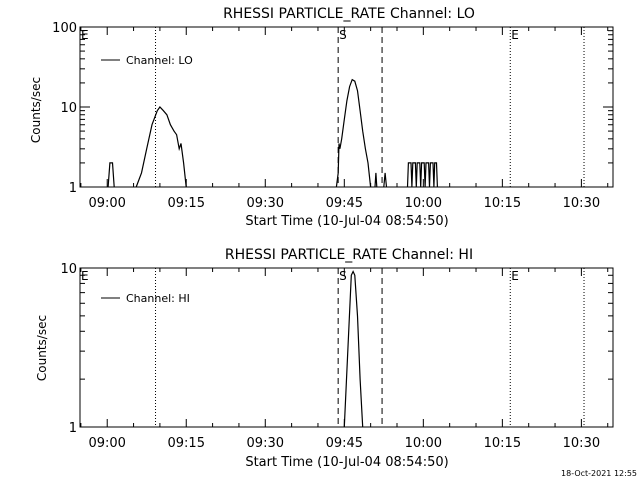  I want to click on lo-event-marker-label: S, so click(343, 35).